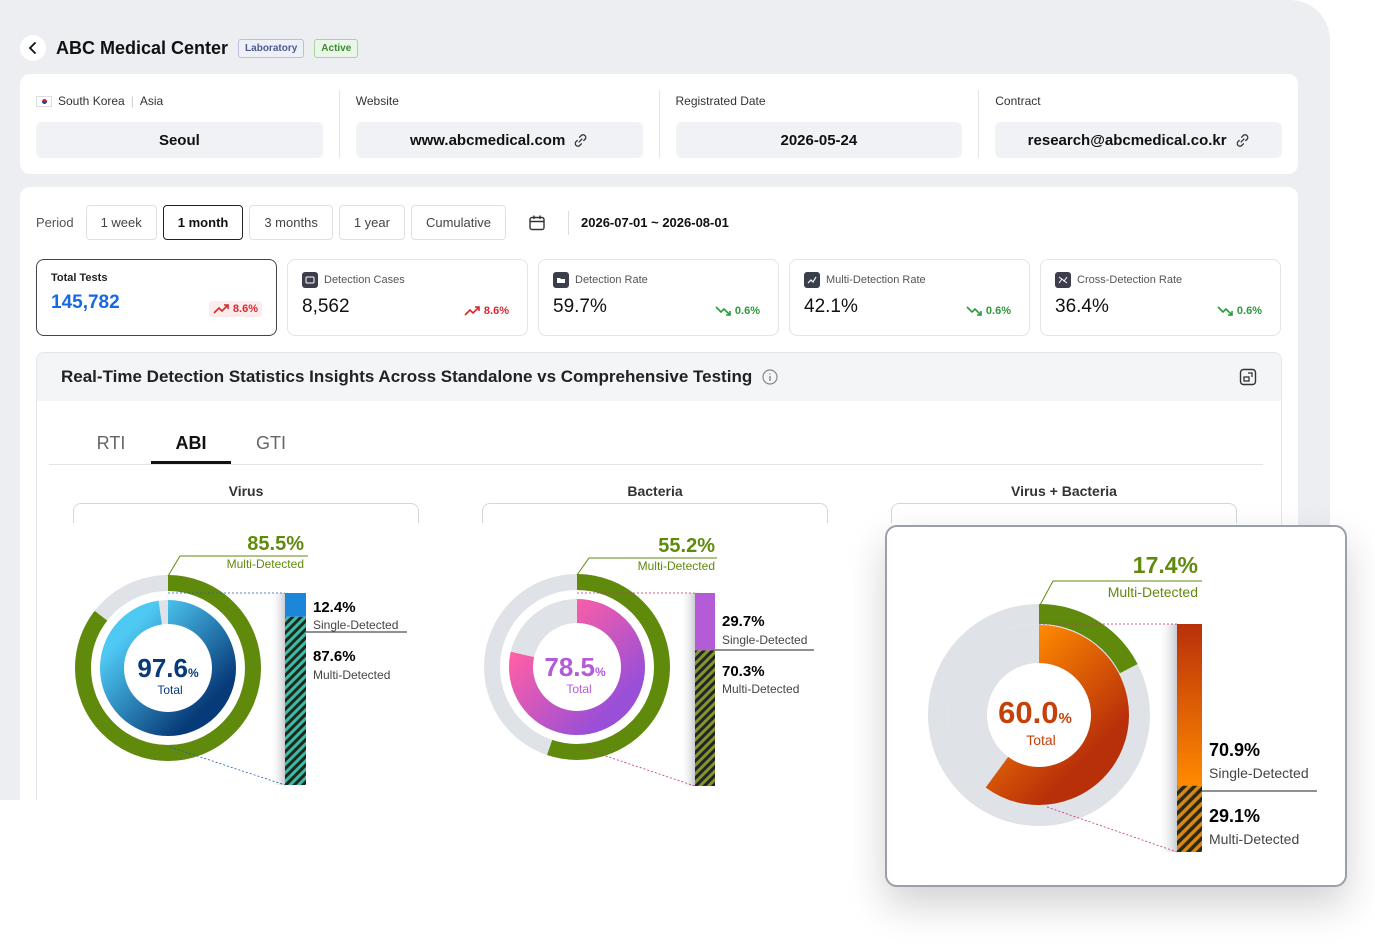 This screenshot has height=946, width=1375. I want to click on contract-col: Contract research@abcmedical.co.kr, so click(1130, 124).